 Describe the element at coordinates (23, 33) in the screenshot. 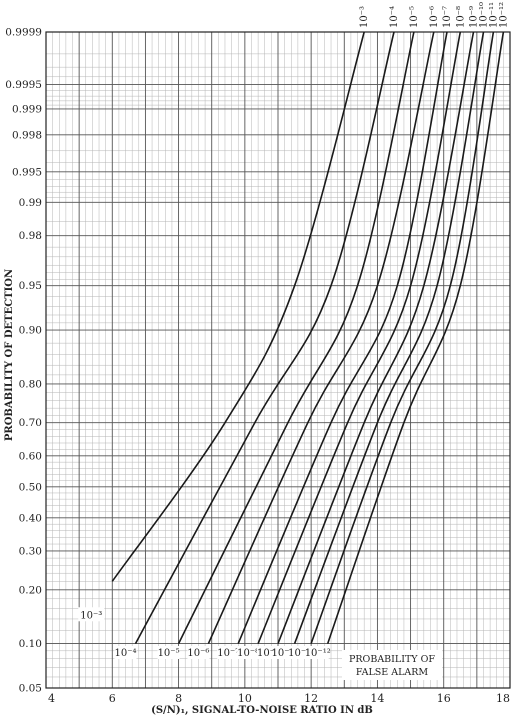

I see `y-tick-label: 0.9999` at that location.